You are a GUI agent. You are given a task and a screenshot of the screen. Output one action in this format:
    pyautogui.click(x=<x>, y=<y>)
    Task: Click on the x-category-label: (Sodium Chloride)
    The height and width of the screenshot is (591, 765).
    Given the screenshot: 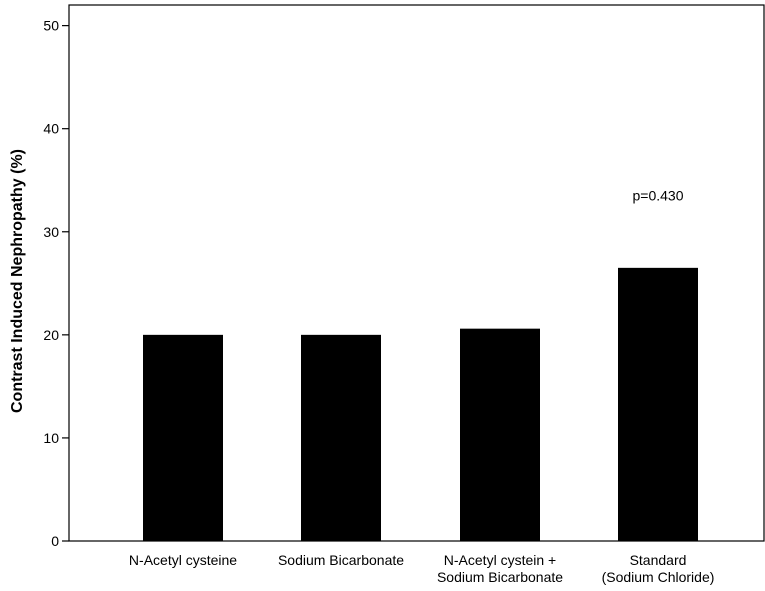 What is the action you would take?
    pyautogui.click(x=658, y=577)
    